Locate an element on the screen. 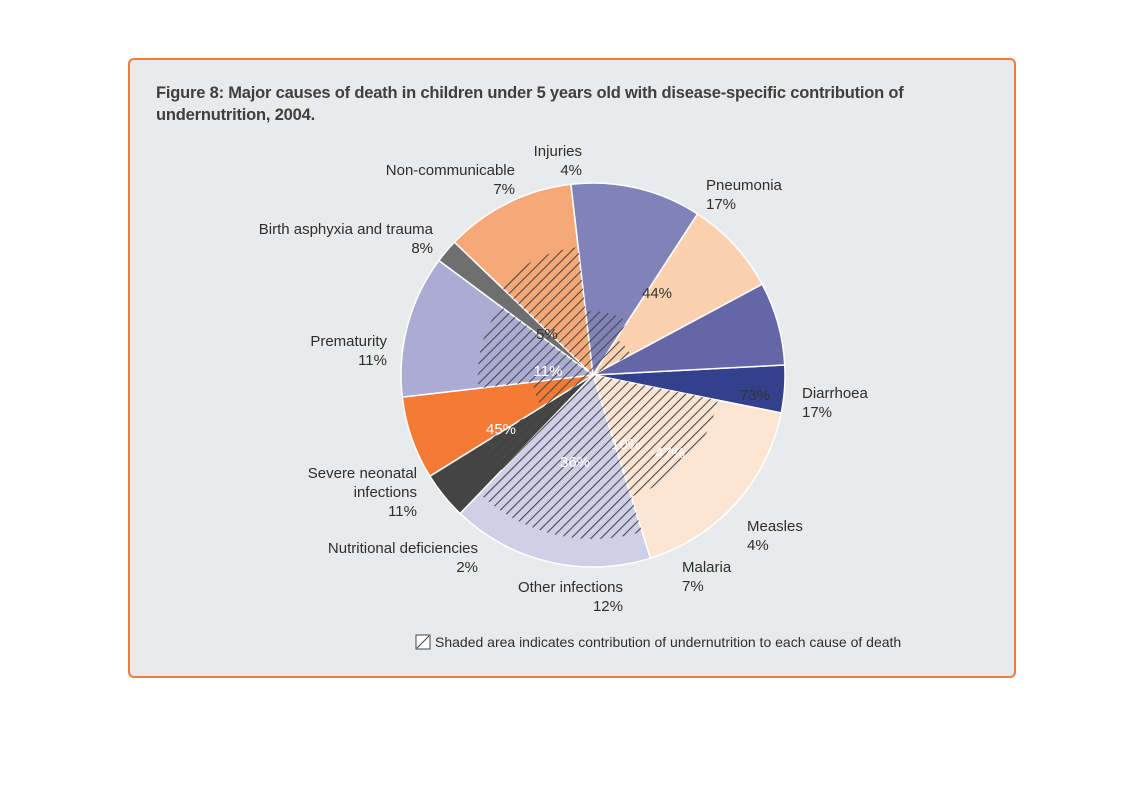 This screenshot has width=1142, height=792. undernutrition-hatches is located at coordinates (597, 393).